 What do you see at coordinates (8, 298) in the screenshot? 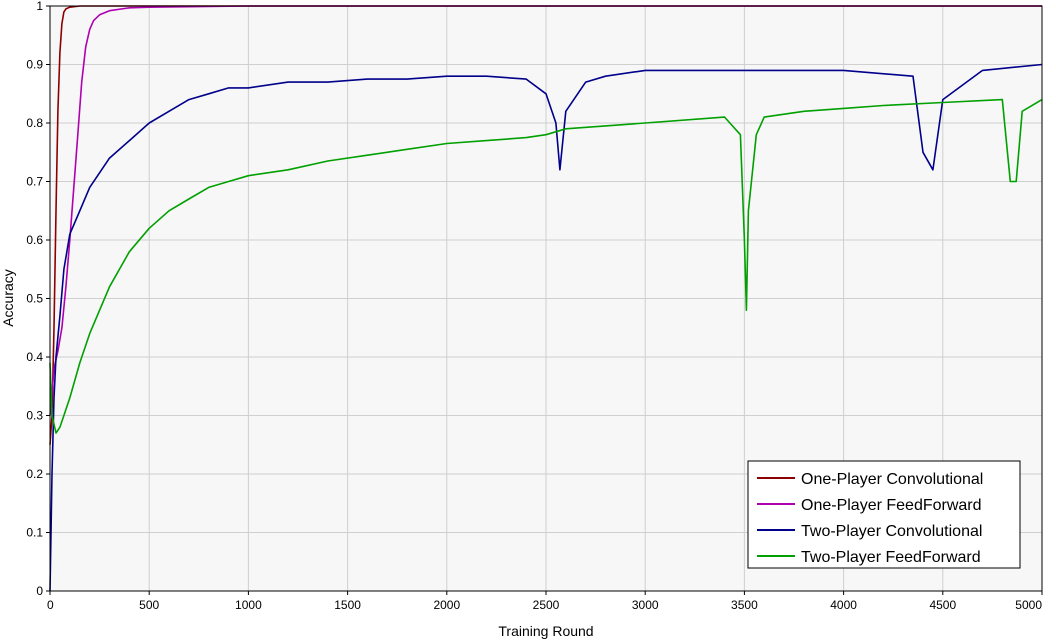
I see `y-axis-title: Accuracy` at bounding box center [8, 298].